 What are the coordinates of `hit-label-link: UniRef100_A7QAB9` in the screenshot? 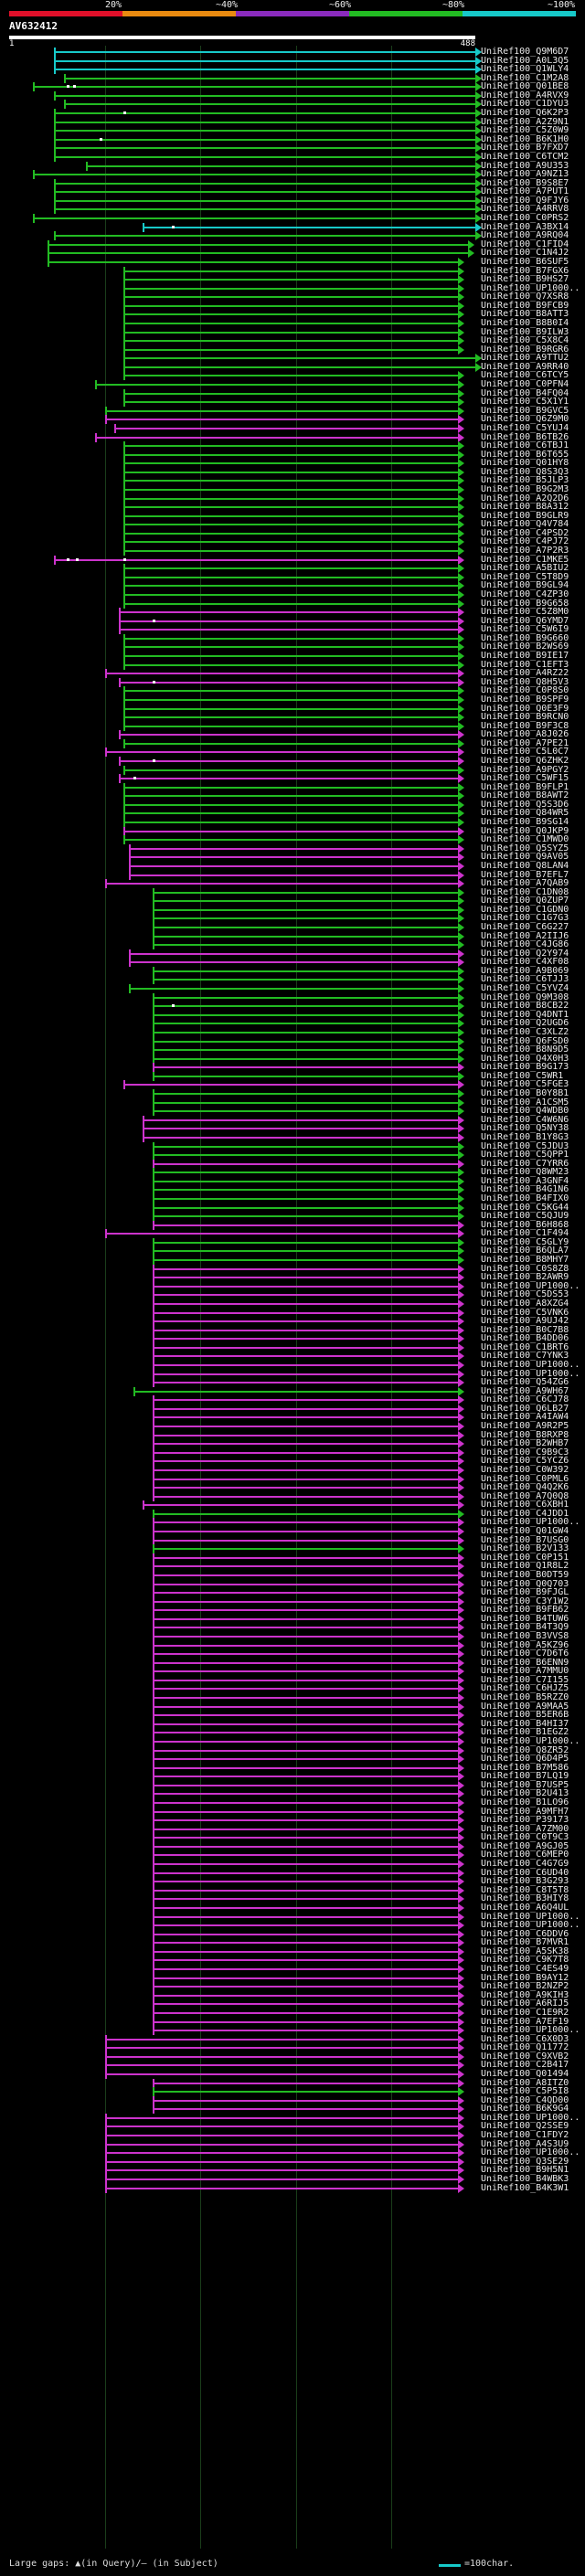 It's located at (525, 883).